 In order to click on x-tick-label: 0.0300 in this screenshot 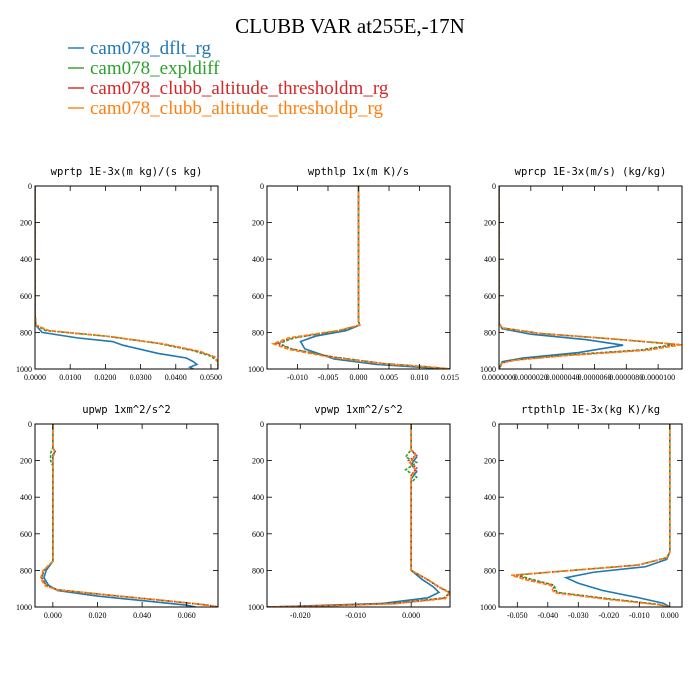, I will do `click(141, 377)`.